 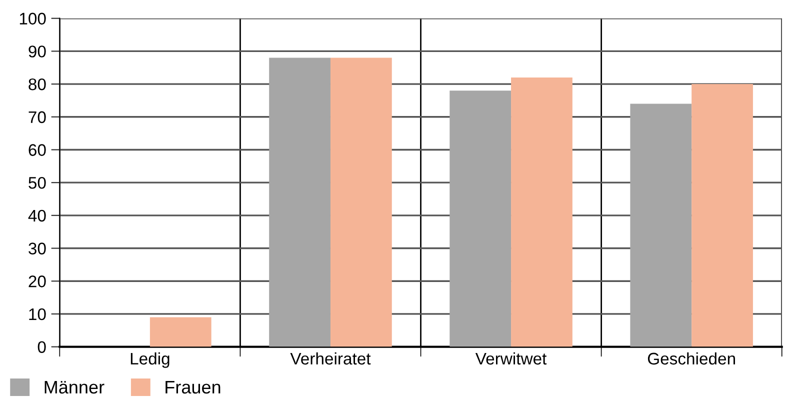 I want to click on y-tick-label: 50, so click(x=37, y=182).